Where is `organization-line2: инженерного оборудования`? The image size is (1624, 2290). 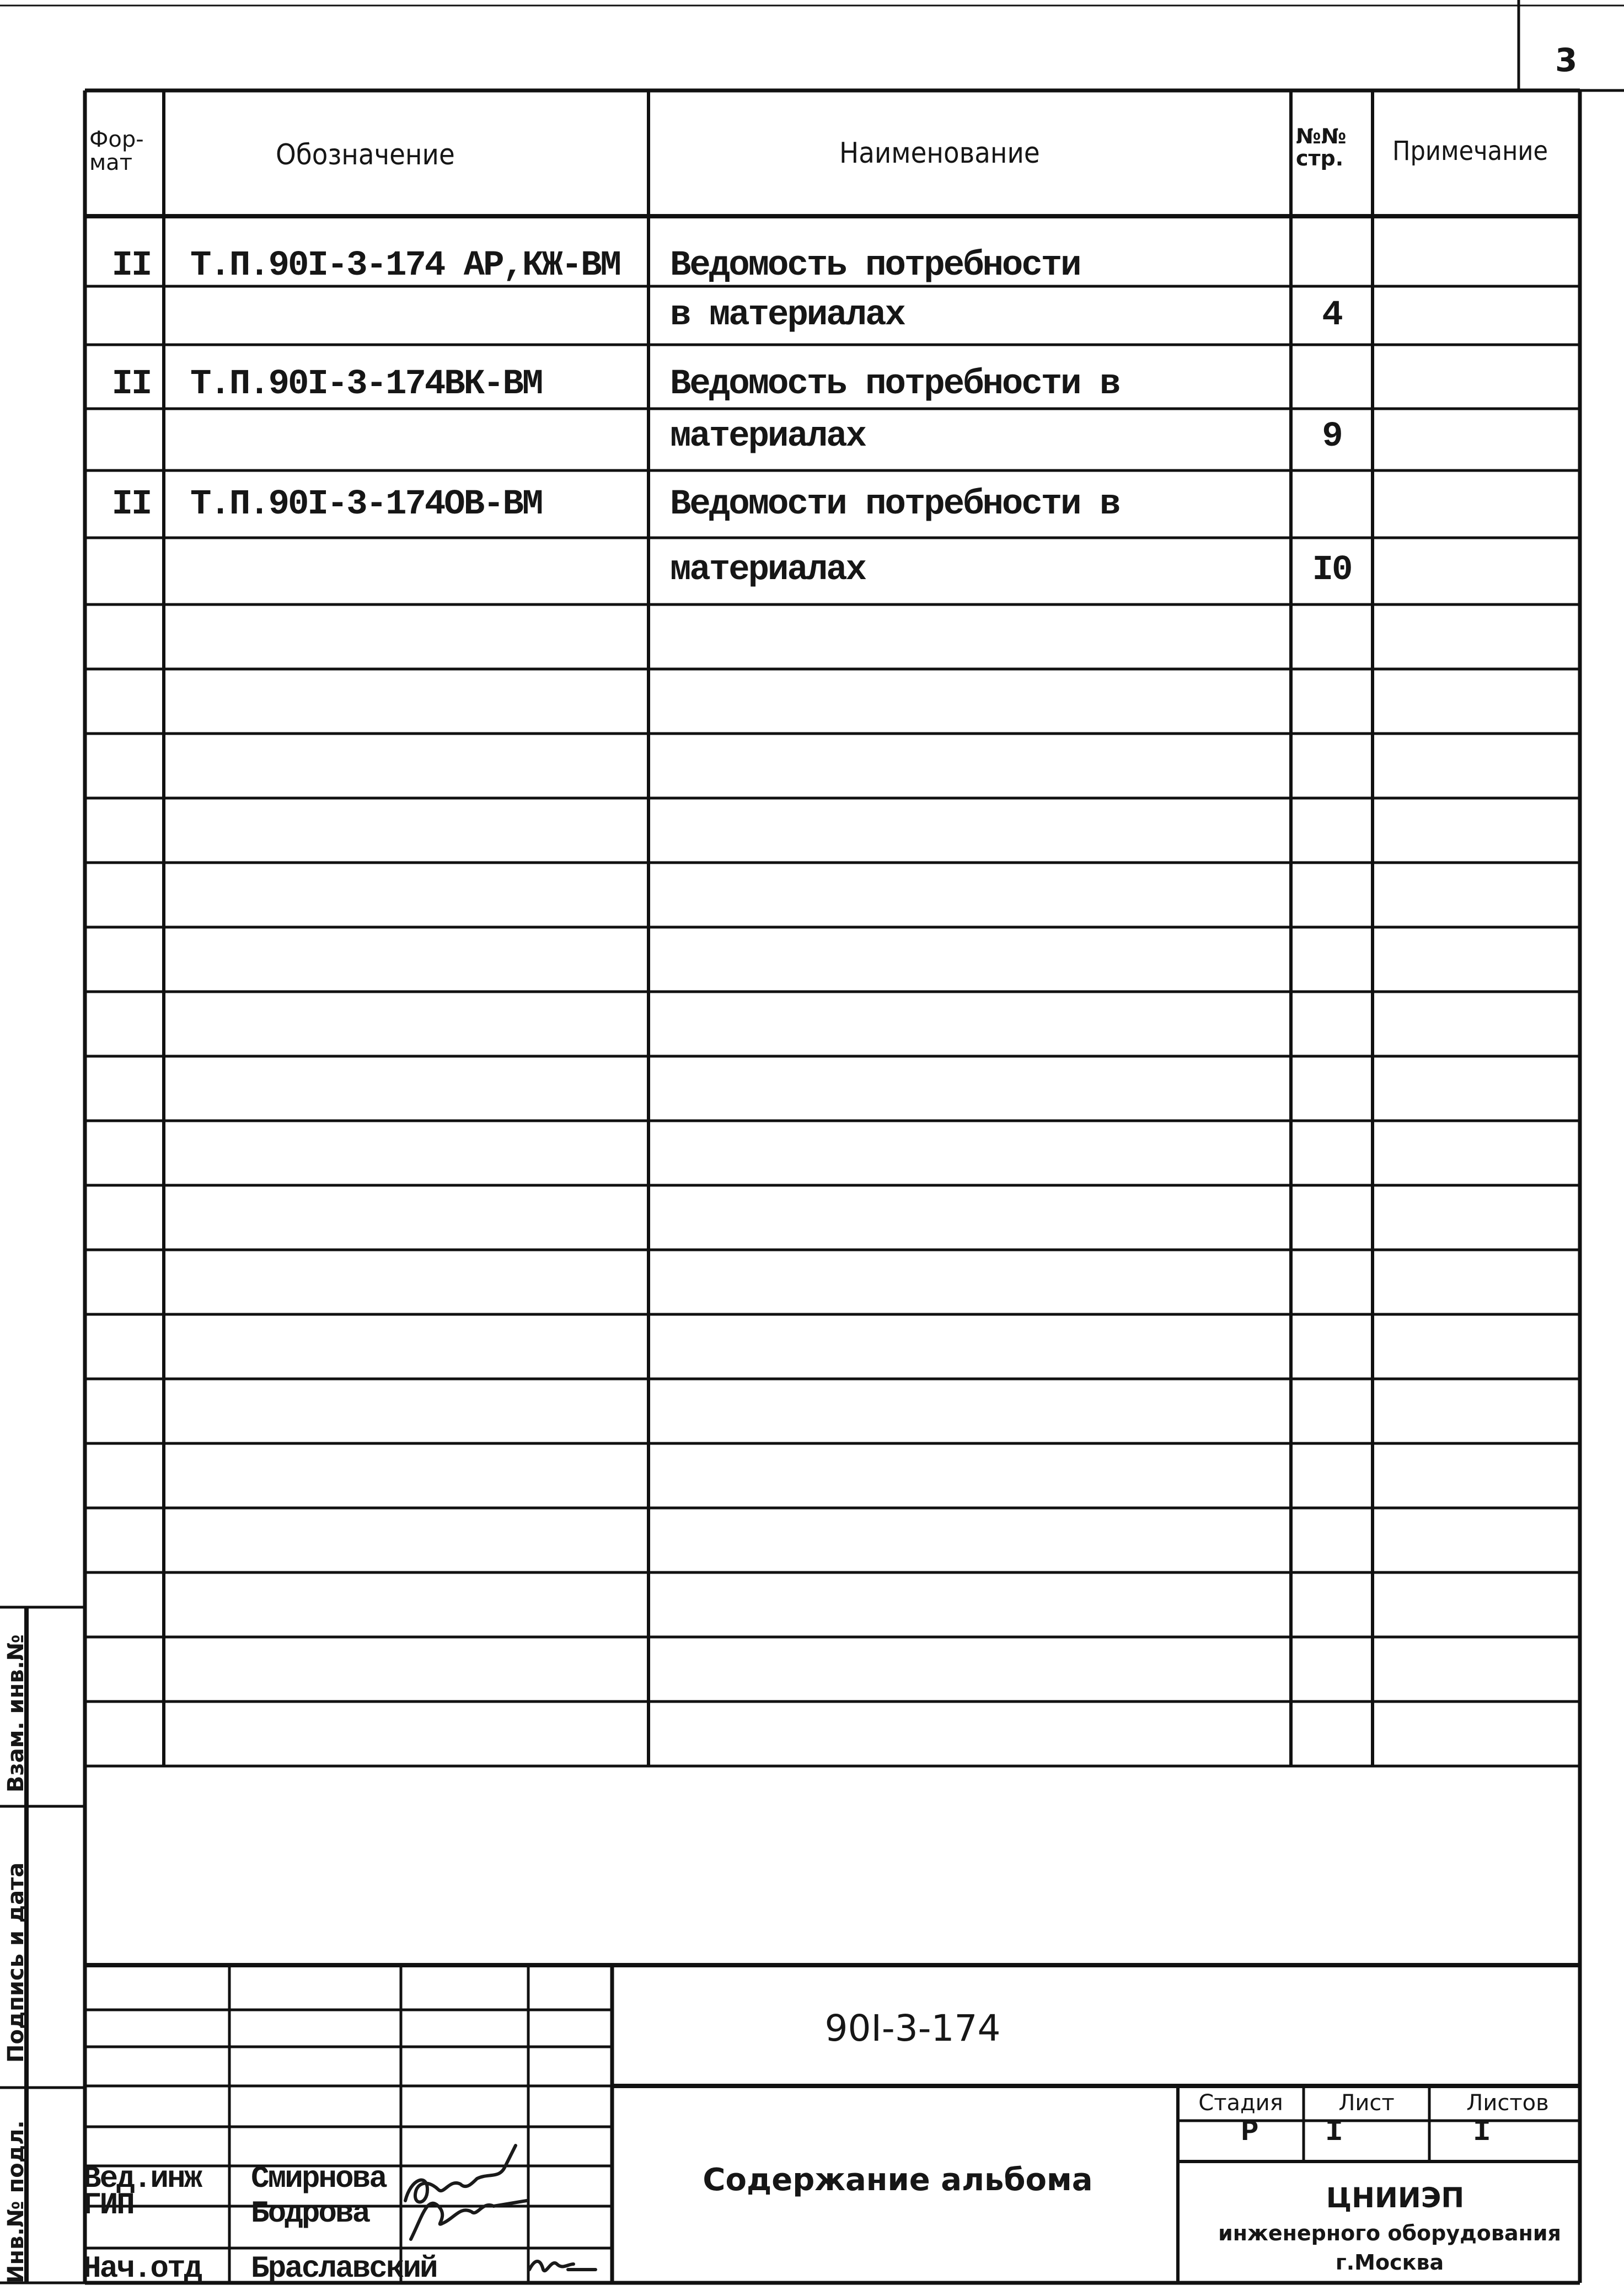 organization-line2: инженерного оборудования is located at coordinates (1390, 2233).